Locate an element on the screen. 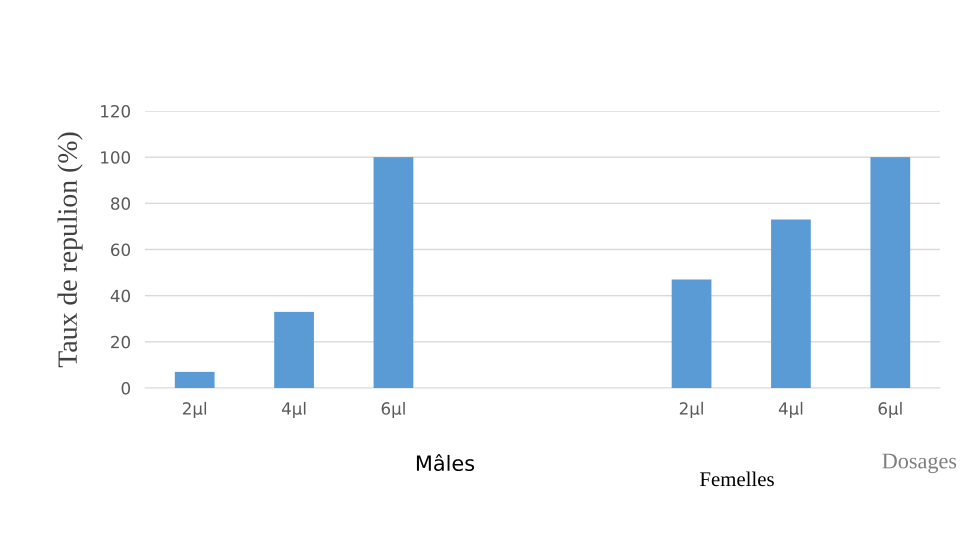 Image resolution: width=963 pixels, height=535 pixels. y-tick-label: 120 is located at coordinates (115, 111).